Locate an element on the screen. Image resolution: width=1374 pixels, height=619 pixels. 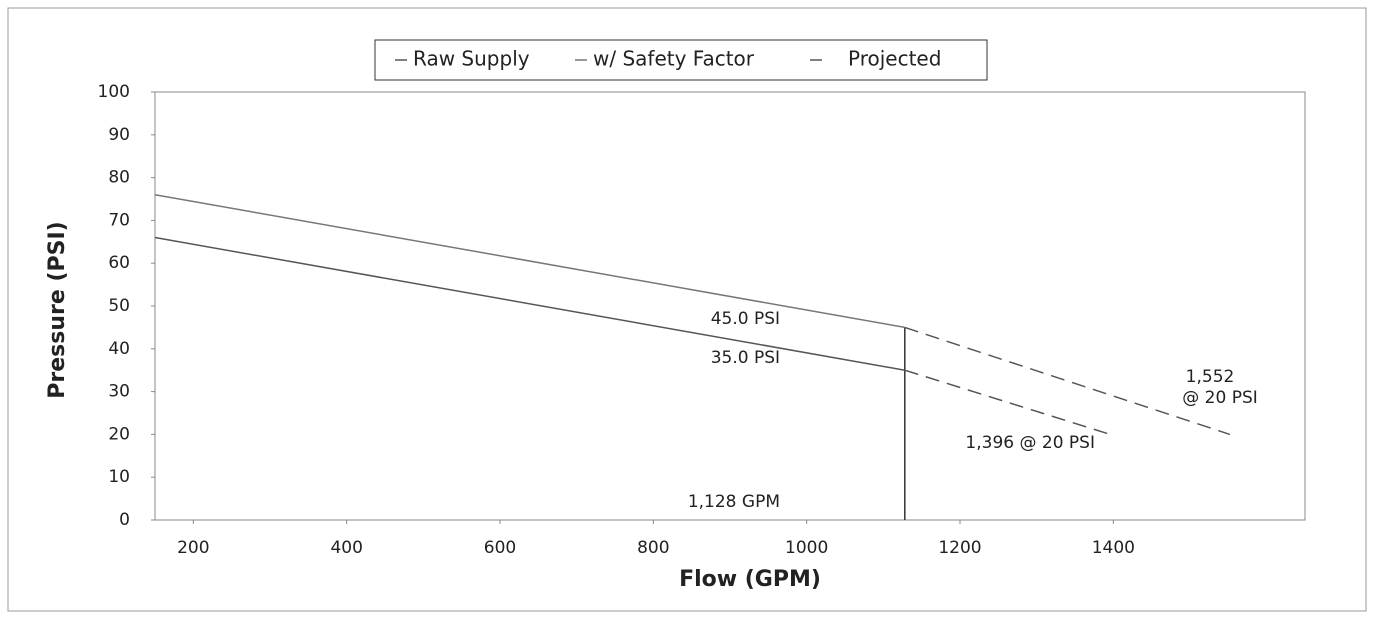
annotation: 45.0 PSI is located at coordinates (745, 319).